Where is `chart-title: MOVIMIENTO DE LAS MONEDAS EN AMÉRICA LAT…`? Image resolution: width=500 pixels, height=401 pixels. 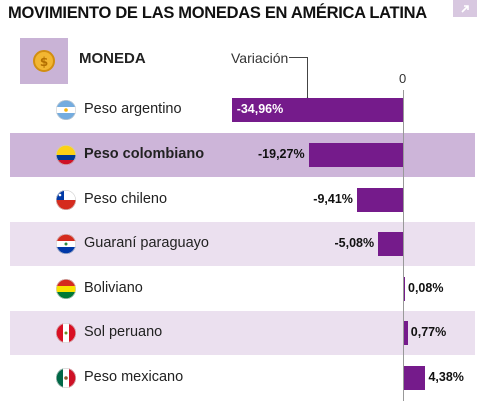
chart-title: MOVIMIENTO DE LAS MONEDAS EN AMÉRICA LAT… is located at coordinates (217, 13).